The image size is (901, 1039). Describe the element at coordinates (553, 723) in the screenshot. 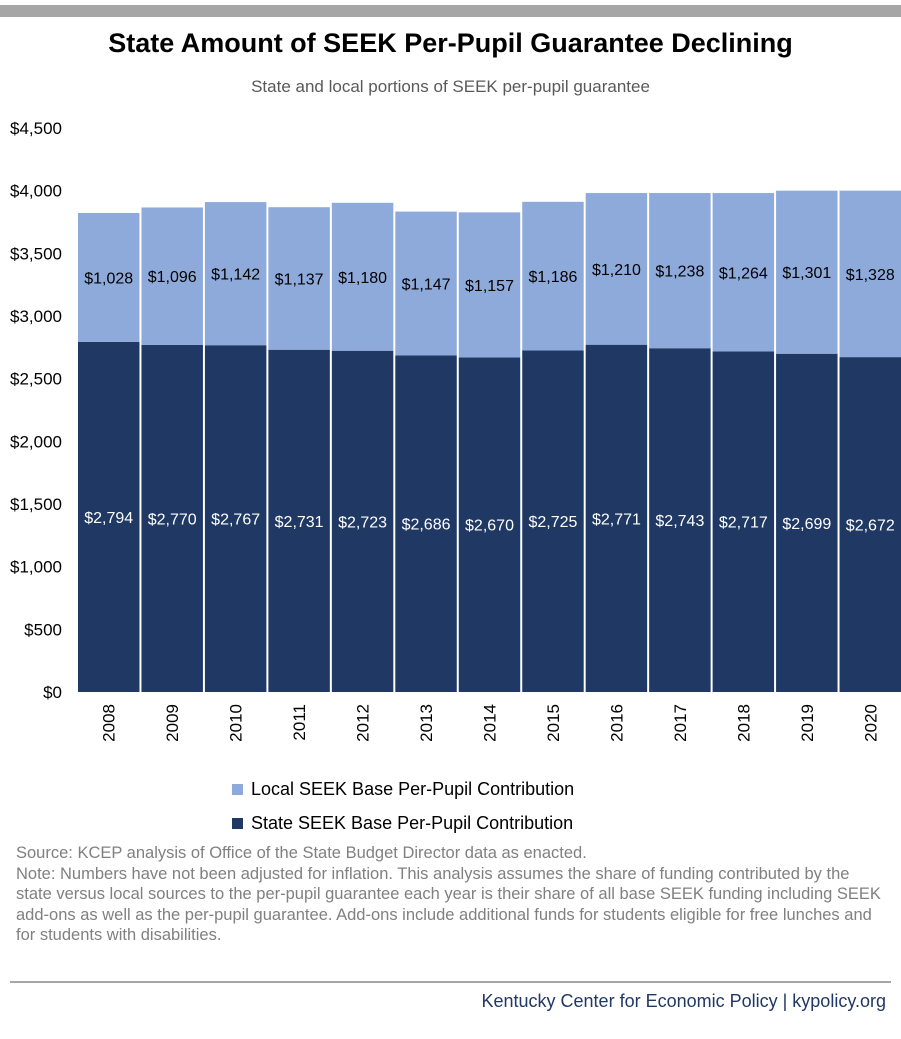

I see `x-tick-label: 2015` at that location.